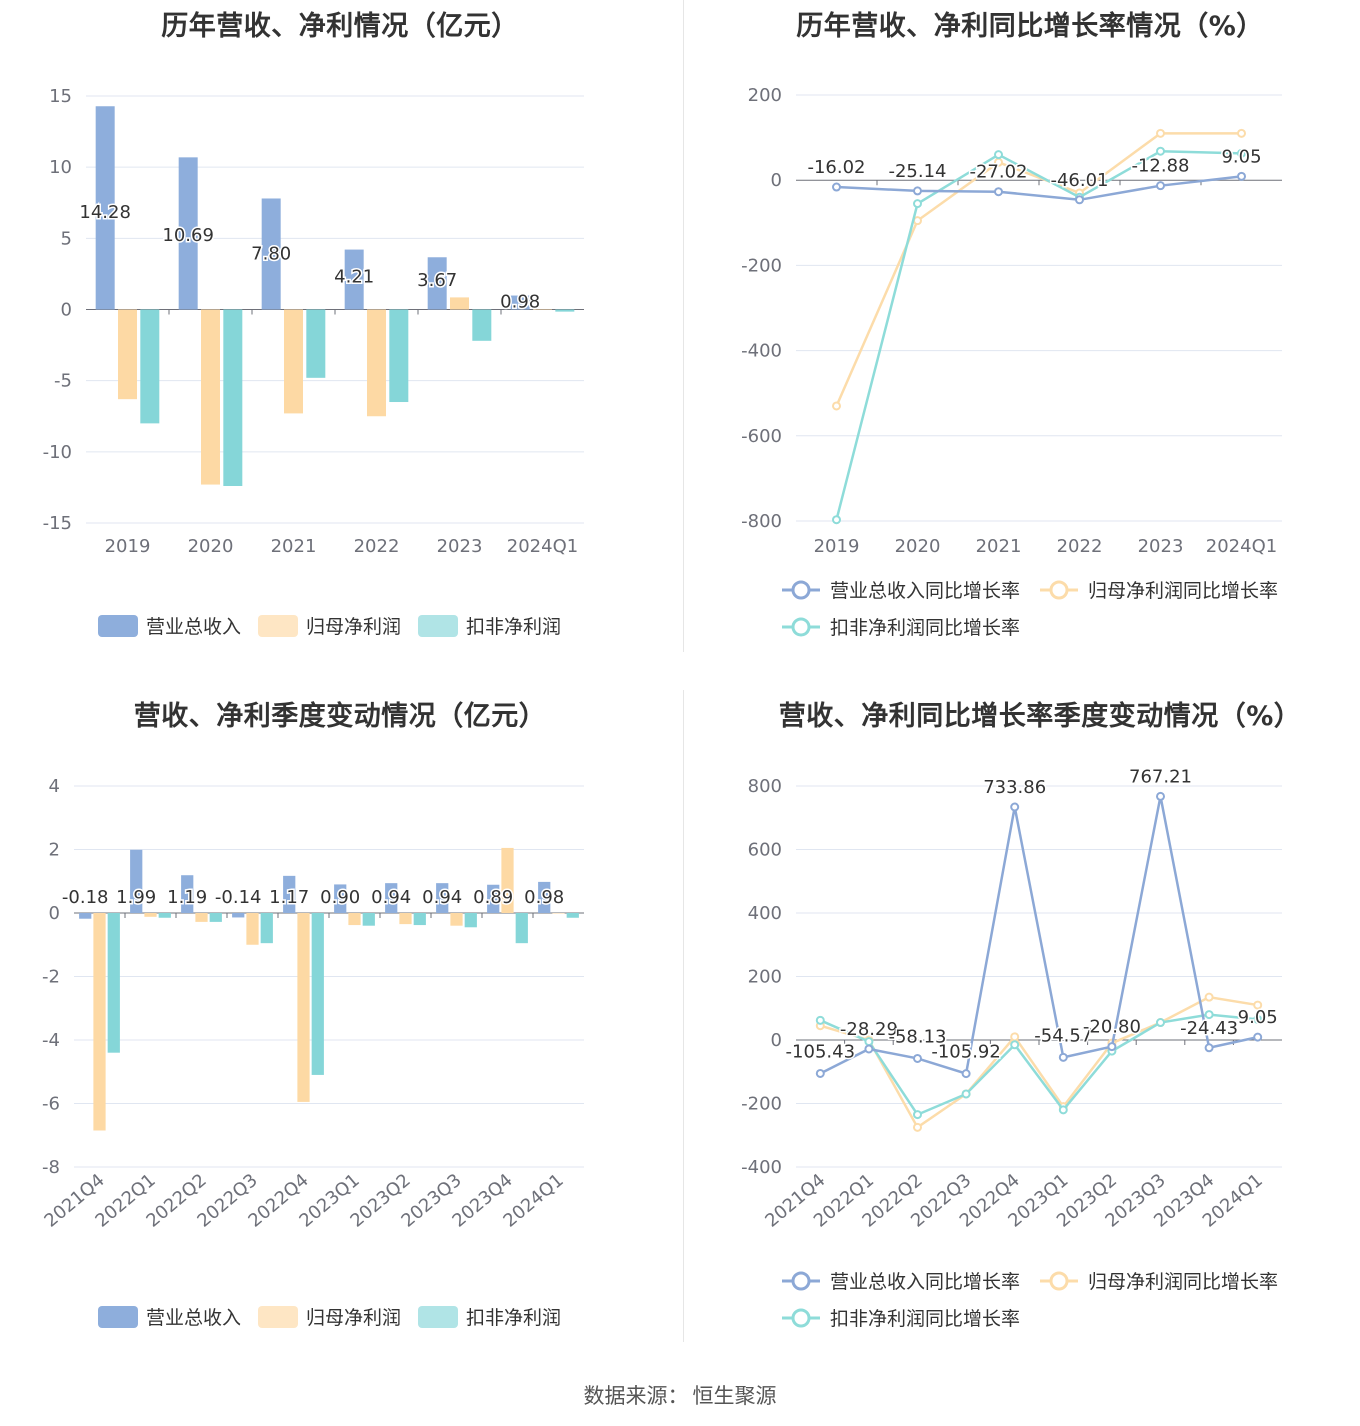  Describe the element at coordinates (901, 1282) in the screenshot. I see `legend-item: 营业总收入同比增长率` at that location.